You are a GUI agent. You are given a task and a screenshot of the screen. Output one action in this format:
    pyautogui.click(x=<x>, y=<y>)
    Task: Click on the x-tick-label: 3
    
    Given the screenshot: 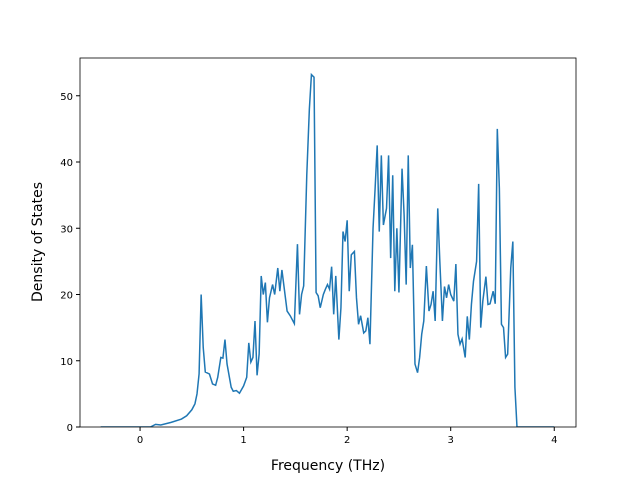 What is the action you would take?
    pyautogui.click(x=451, y=440)
    